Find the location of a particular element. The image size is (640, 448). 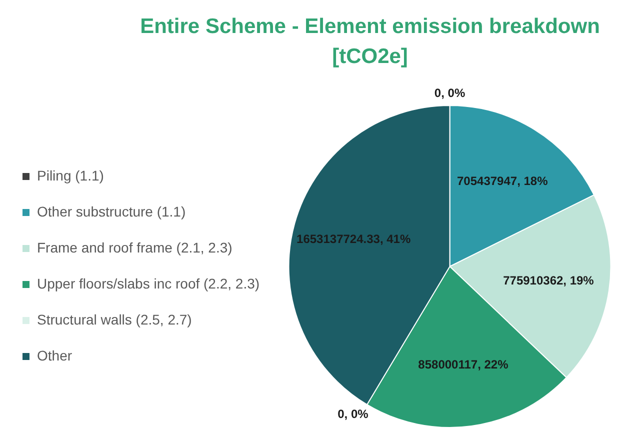

data-label: 705437947, 18% is located at coordinates (502, 181).